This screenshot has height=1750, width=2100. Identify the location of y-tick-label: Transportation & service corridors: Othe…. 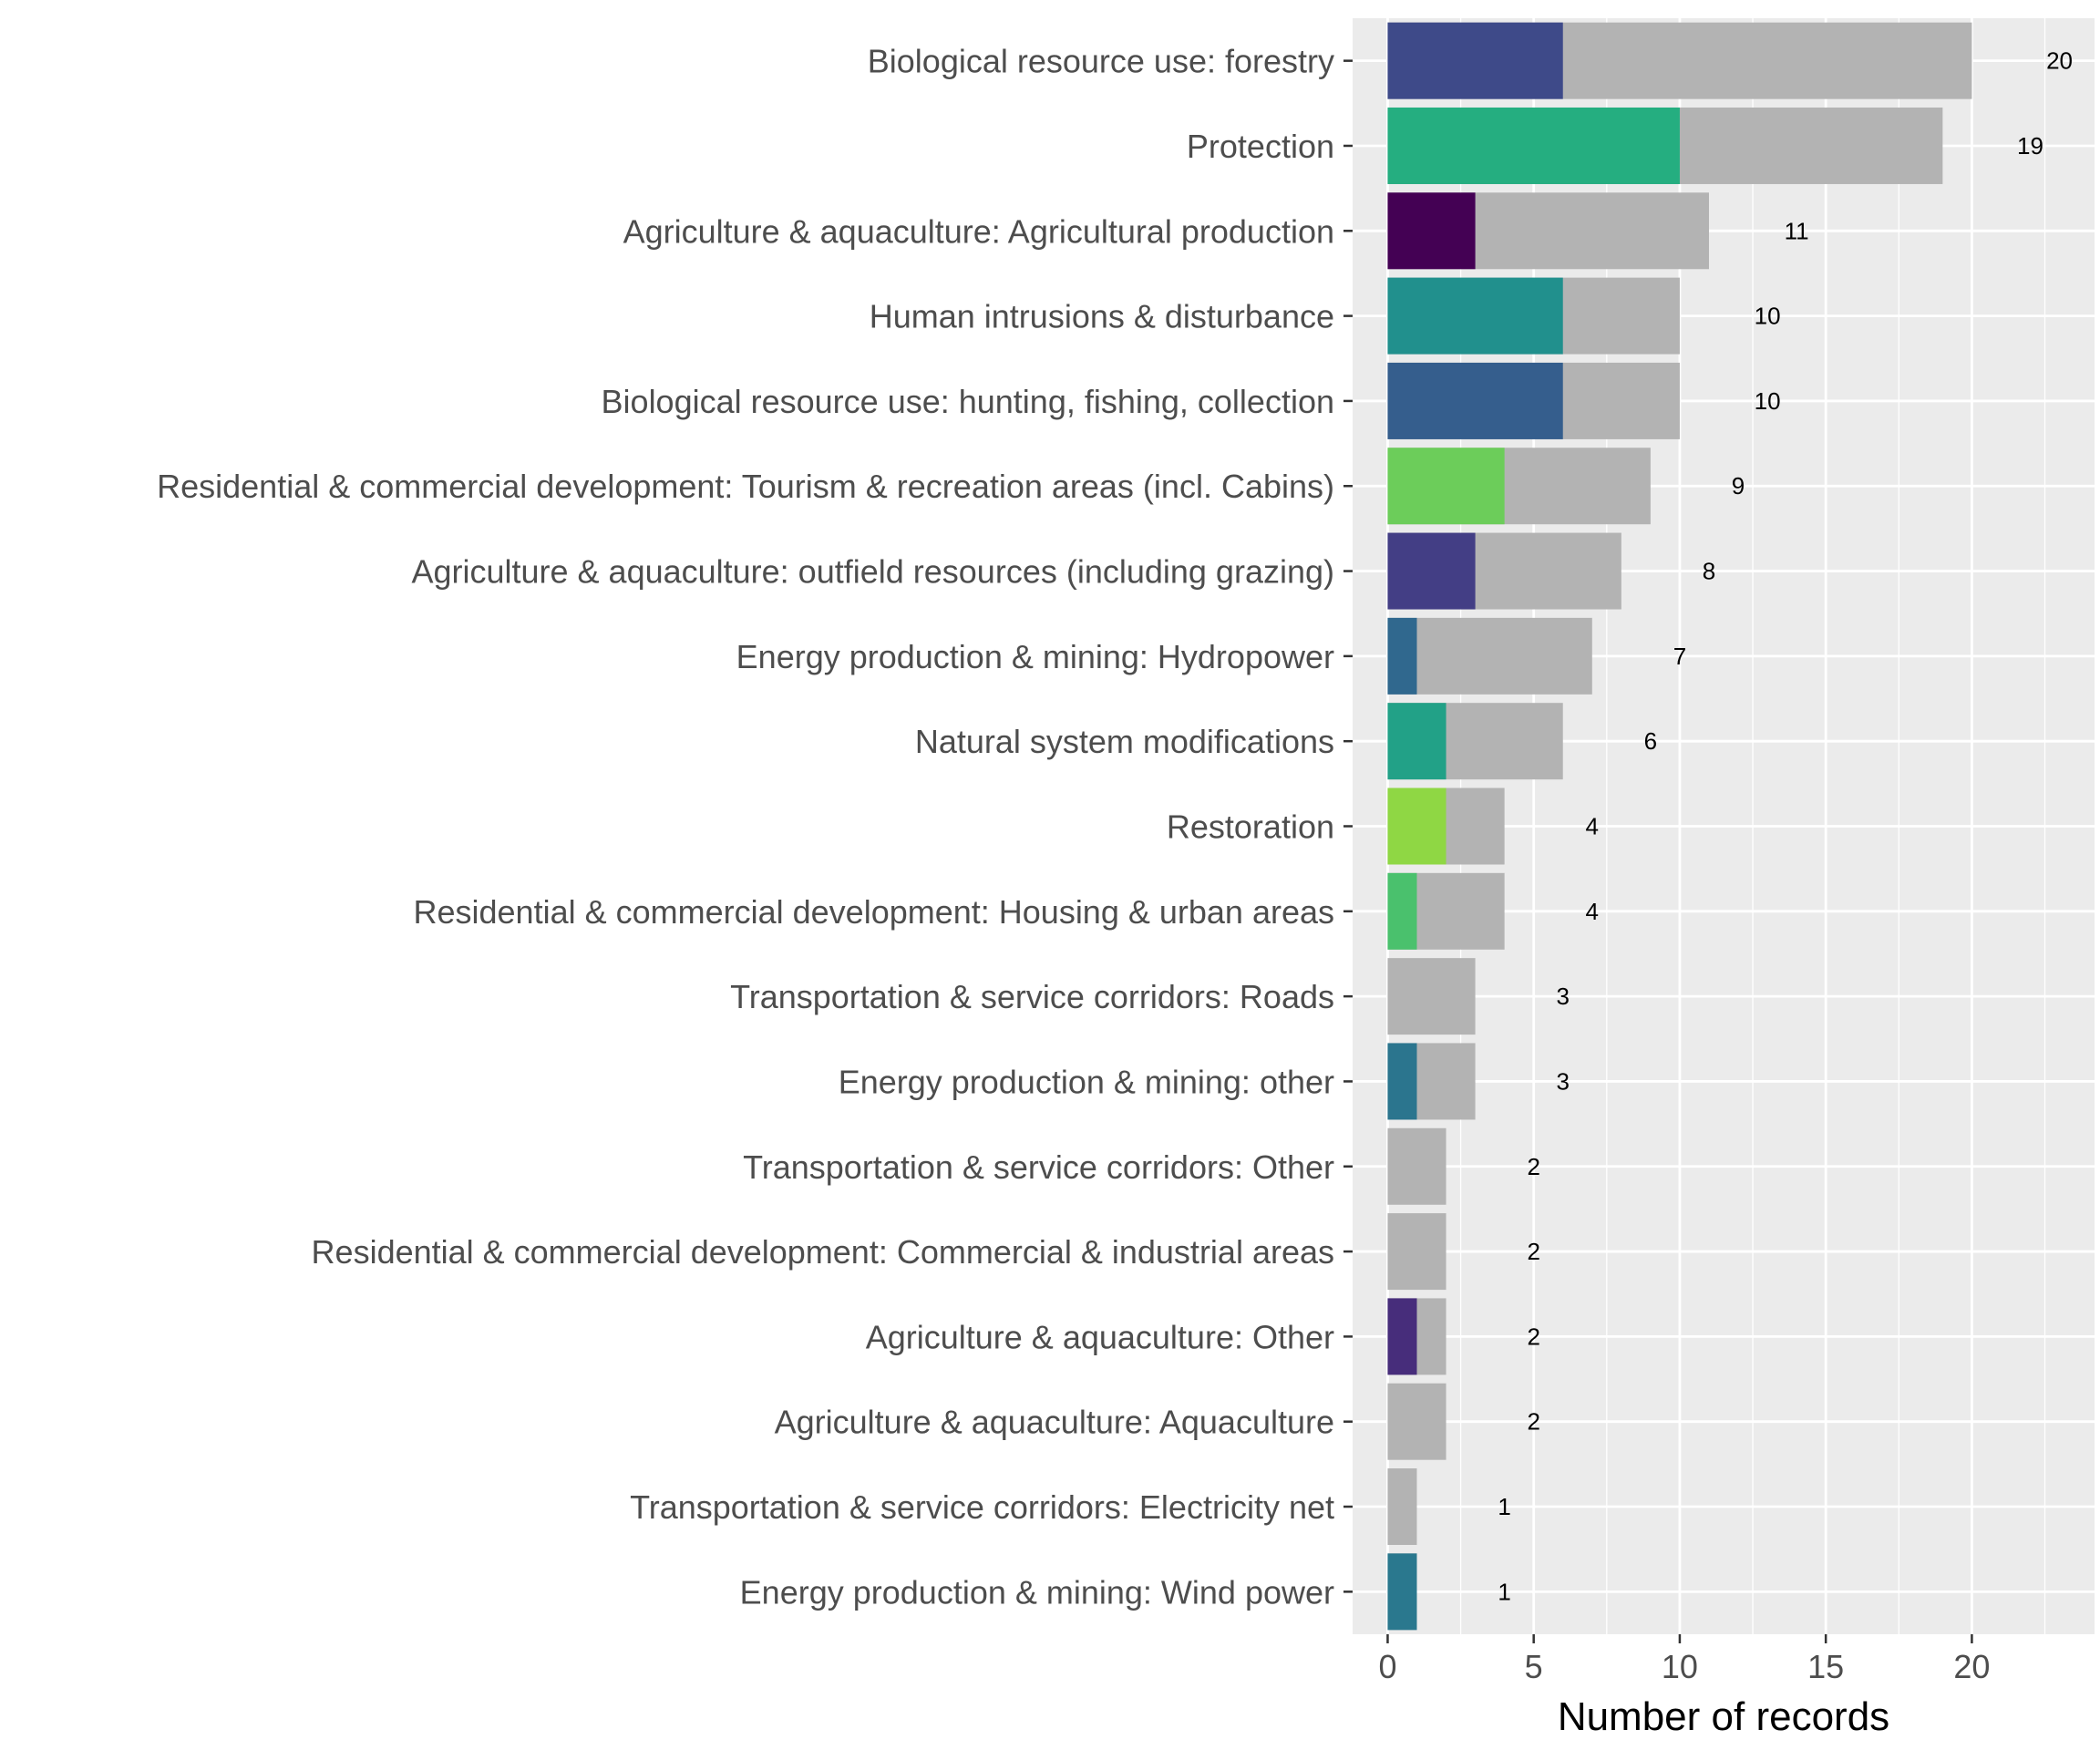
(1038, 1167).